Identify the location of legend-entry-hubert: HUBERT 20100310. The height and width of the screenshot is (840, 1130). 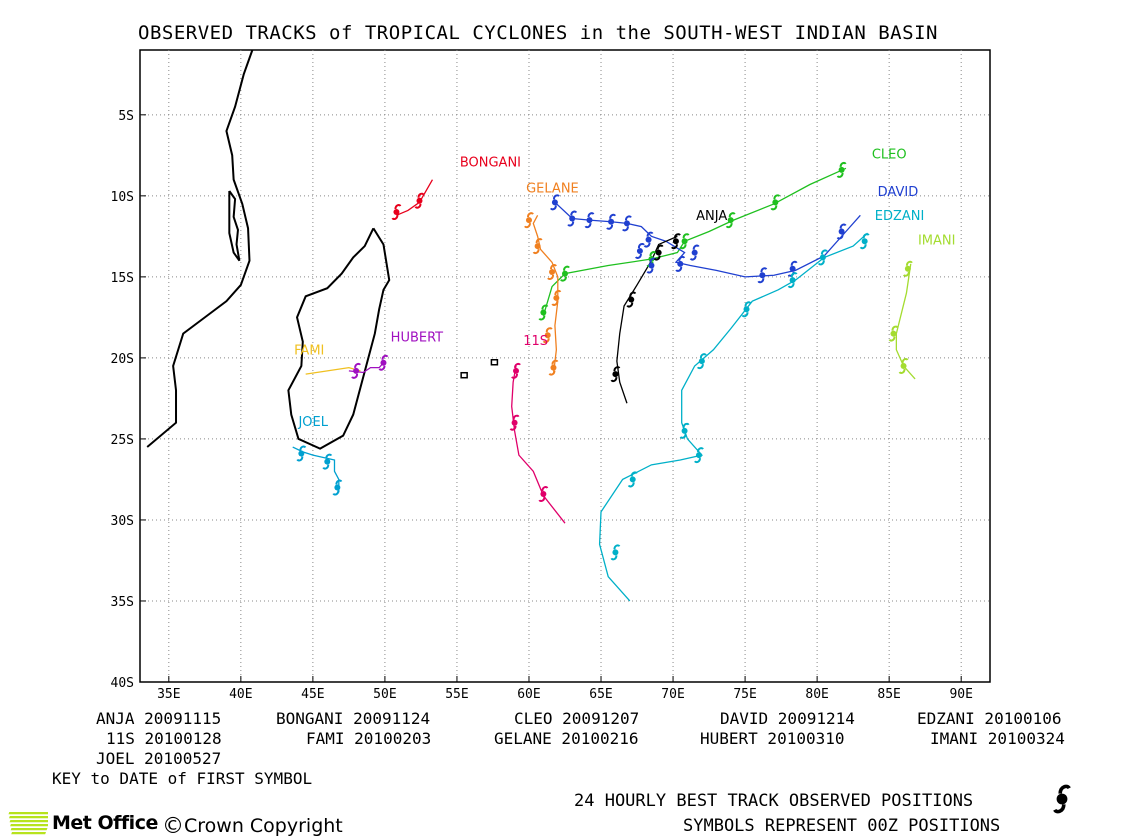
(772, 738).